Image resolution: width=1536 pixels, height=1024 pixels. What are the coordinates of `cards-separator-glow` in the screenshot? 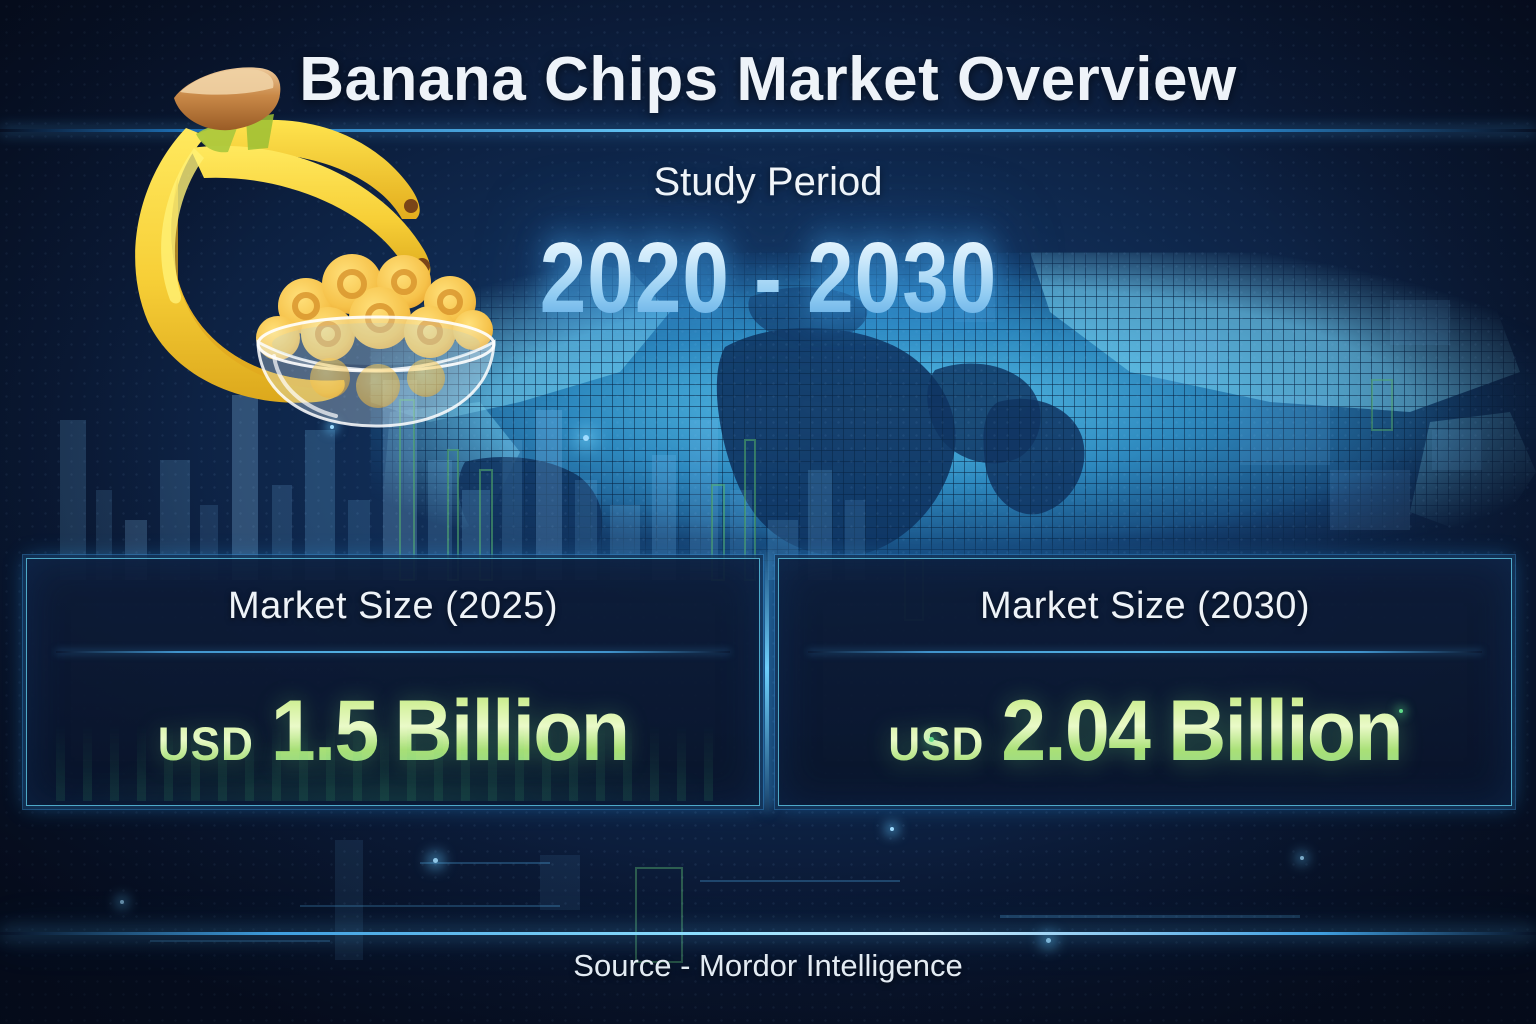 It's located at (767, 681).